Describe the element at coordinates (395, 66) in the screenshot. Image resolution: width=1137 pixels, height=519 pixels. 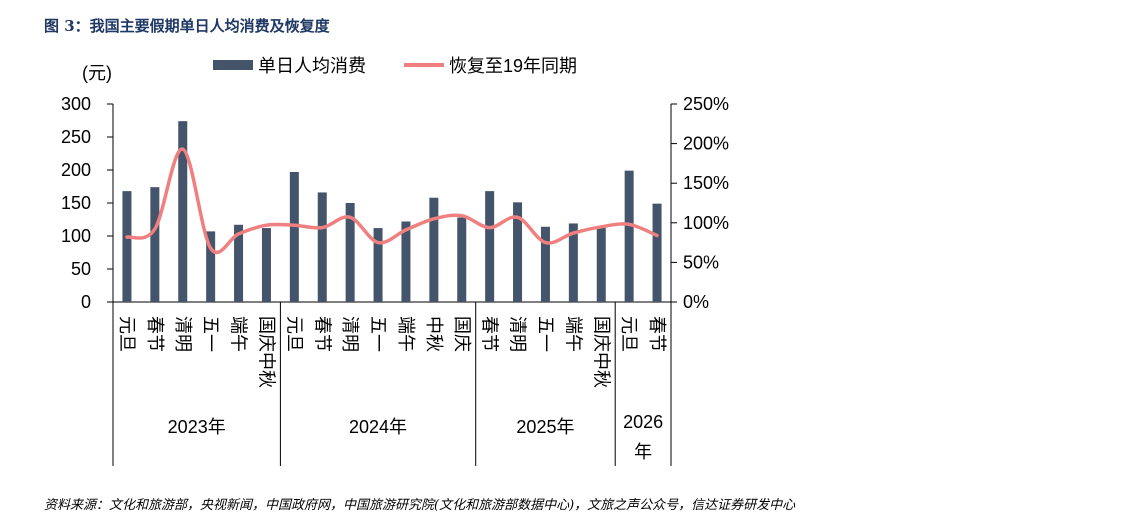
I see `legend: 单日人均消费 恢复至19年同期` at that location.